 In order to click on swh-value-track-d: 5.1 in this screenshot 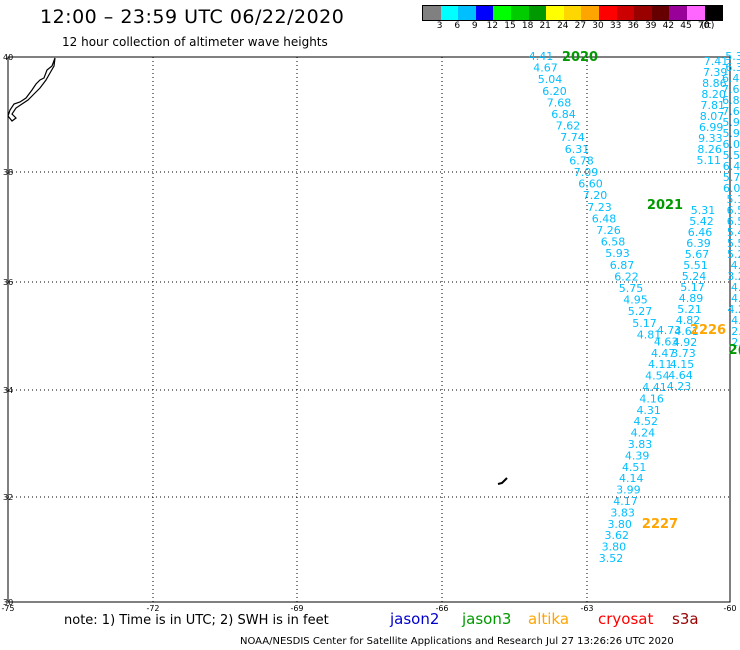, I will do `click(733, 199)`.